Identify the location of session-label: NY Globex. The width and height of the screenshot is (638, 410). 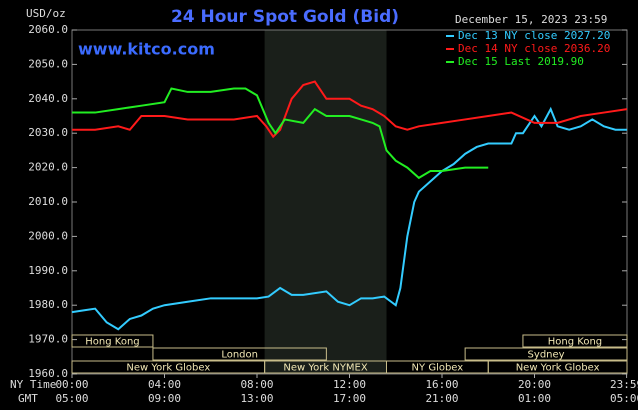
(438, 368).